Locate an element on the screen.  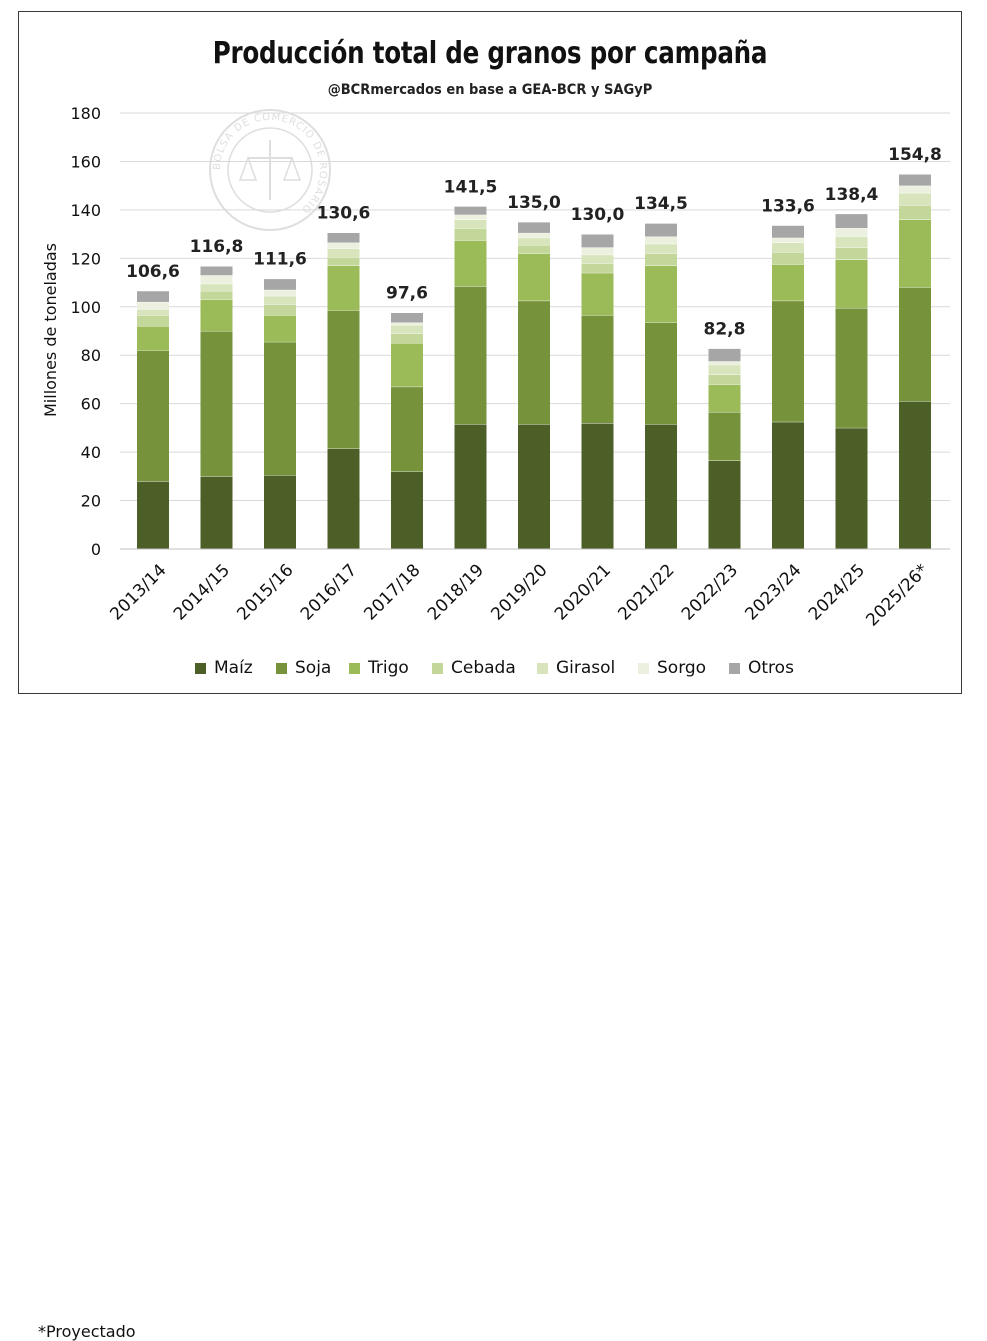
legend-label: Girasol is located at coordinates (586, 668).